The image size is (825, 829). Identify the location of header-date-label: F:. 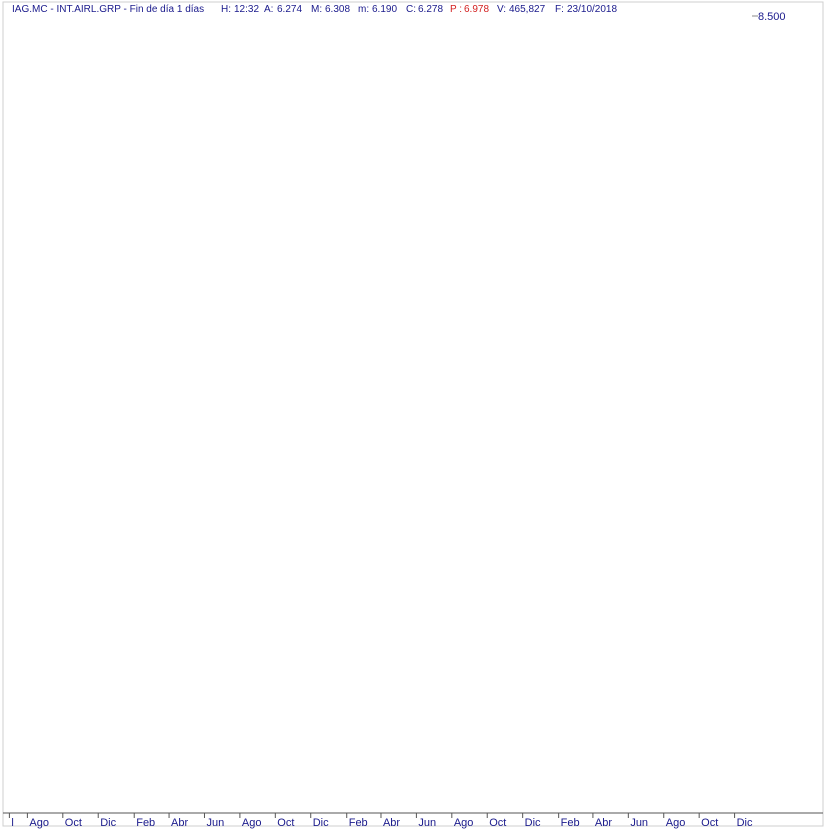
(559, 9).